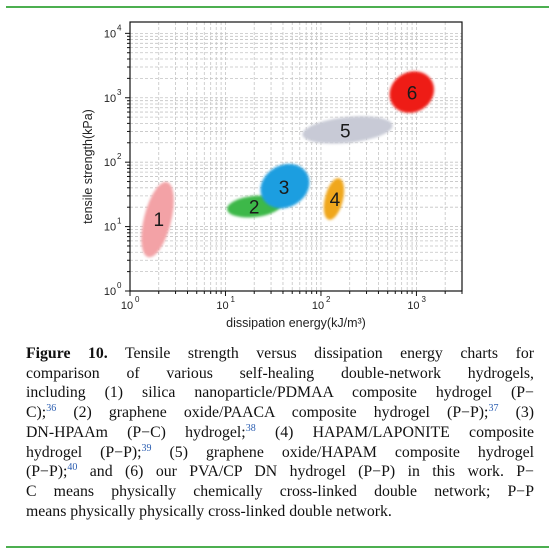 This screenshot has height=553, width=555. Describe the element at coordinates (110, 34) in the screenshot. I see `y-tick-label-10000: 10` at that location.